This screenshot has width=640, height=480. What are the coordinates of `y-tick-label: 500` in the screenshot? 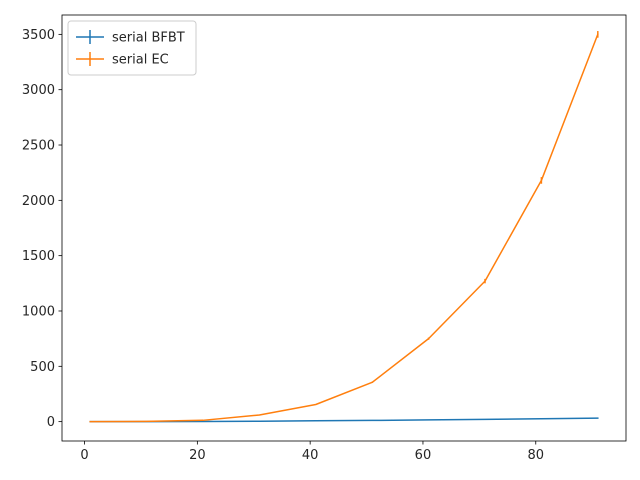 It's located at (42, 367).